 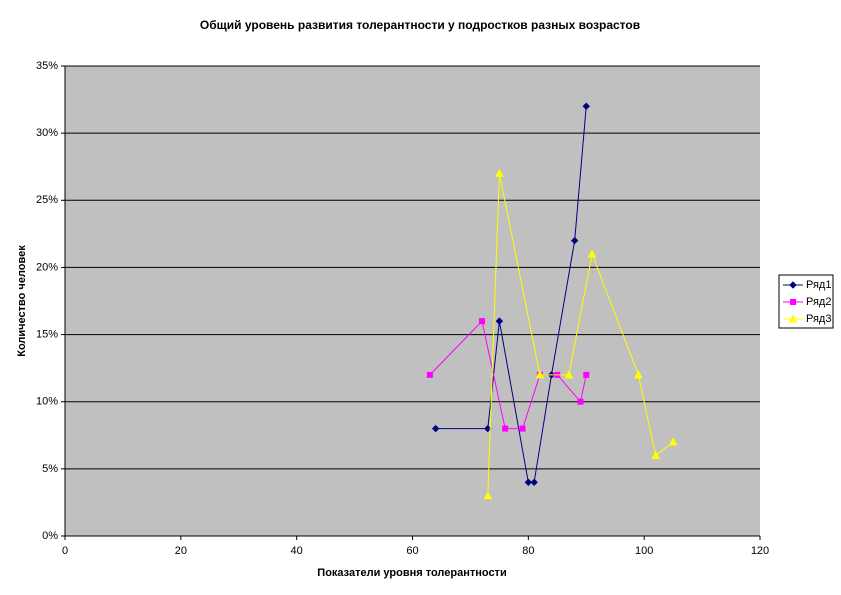 What do you see at coordinates (818, 285) in the screenshot?
I see `legend-label: Ряд1` at bounding box center [818, 285].